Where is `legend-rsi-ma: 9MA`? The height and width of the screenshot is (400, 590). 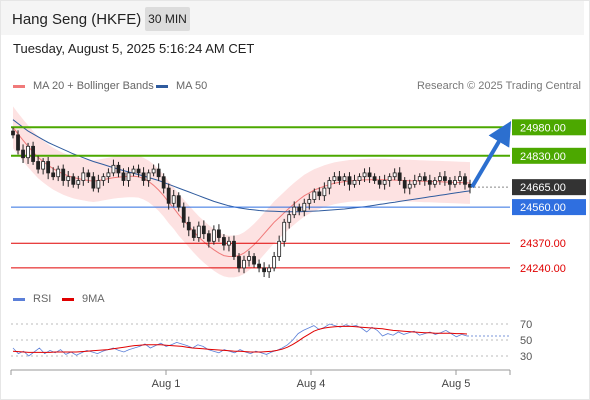
legend-rsi-ma: 9MA is located at coordinates (83, 299).